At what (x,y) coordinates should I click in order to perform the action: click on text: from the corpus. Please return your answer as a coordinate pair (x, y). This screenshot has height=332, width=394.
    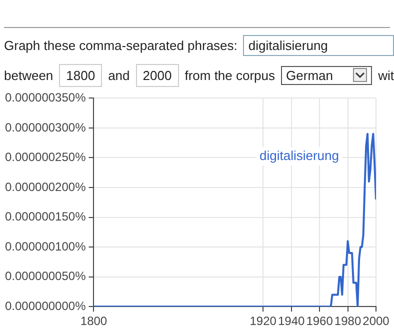
    Looking at the image, I should click on (230, 75).